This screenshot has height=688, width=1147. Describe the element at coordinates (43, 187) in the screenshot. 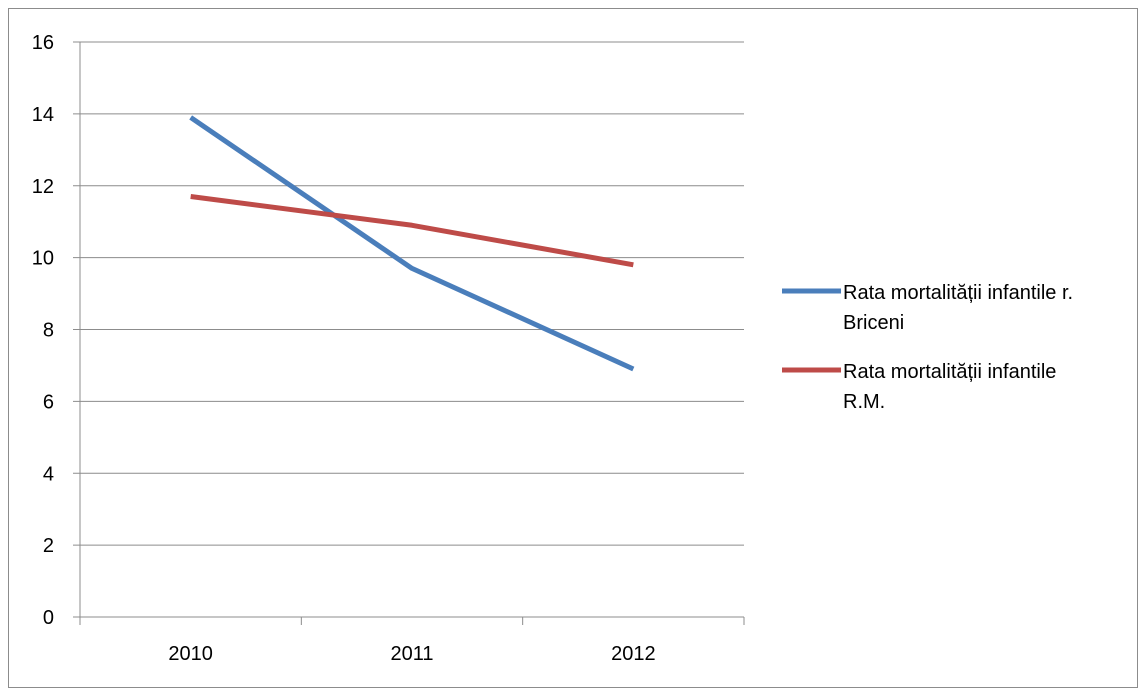

I see `y-tick-label: 12` at that location.